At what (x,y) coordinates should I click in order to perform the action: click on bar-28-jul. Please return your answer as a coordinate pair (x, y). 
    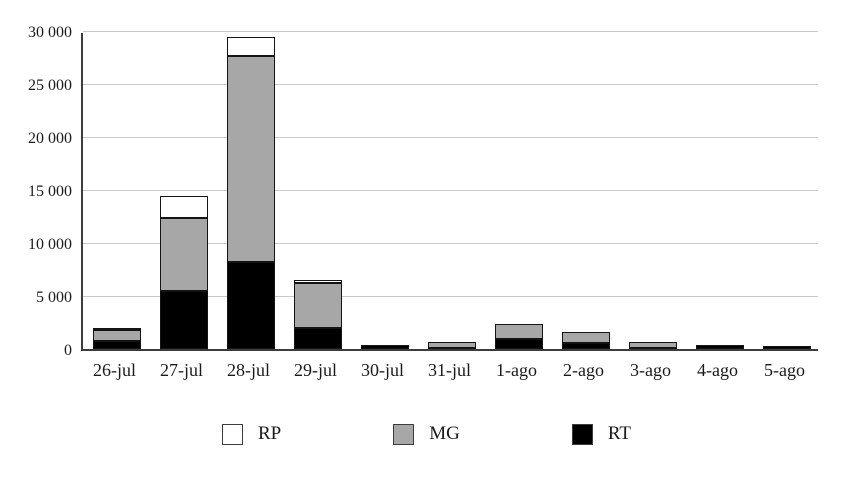
    Looking at the image, I should click on (250, 190).